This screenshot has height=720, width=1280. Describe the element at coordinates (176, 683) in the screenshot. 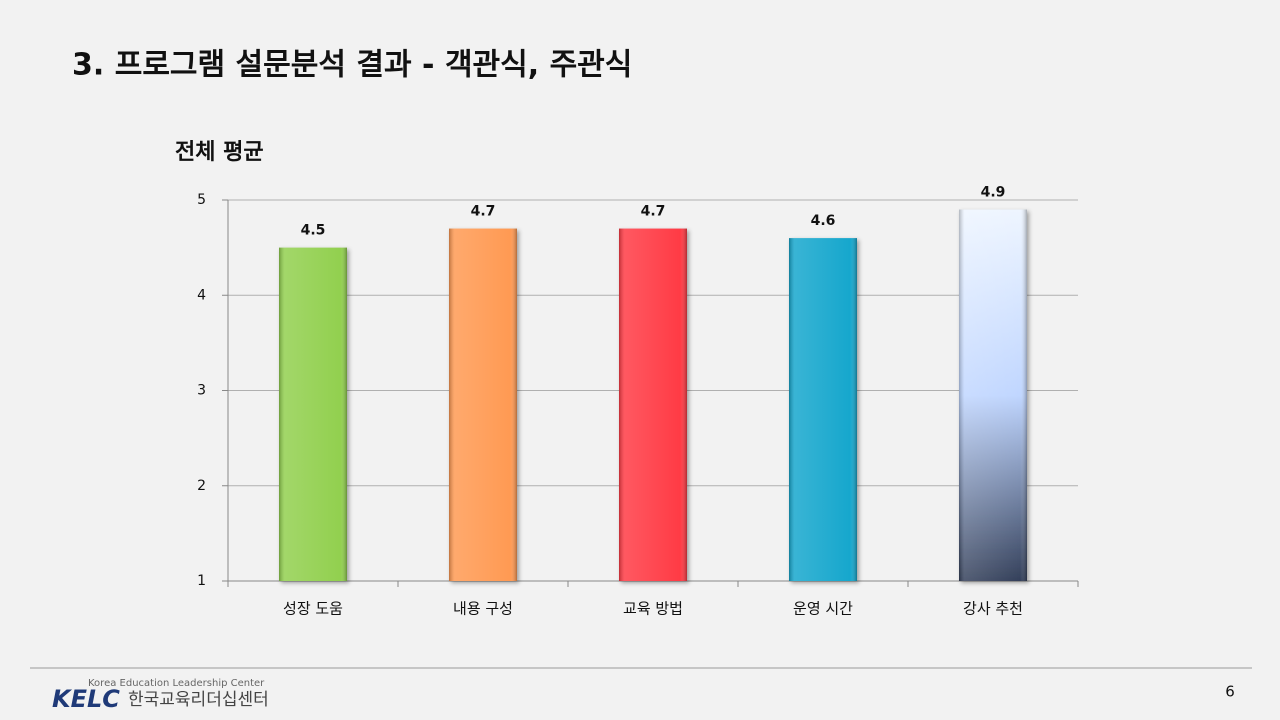

I see `logo-english: Korea Education Leadership Center` at that location.